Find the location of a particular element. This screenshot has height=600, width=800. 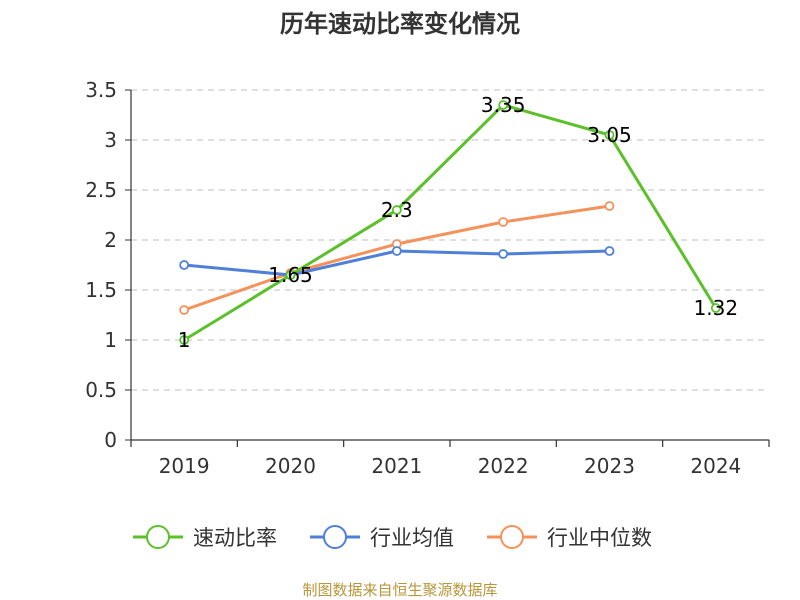

x-tick-label: 2024 is located at coordinates (715, 466).